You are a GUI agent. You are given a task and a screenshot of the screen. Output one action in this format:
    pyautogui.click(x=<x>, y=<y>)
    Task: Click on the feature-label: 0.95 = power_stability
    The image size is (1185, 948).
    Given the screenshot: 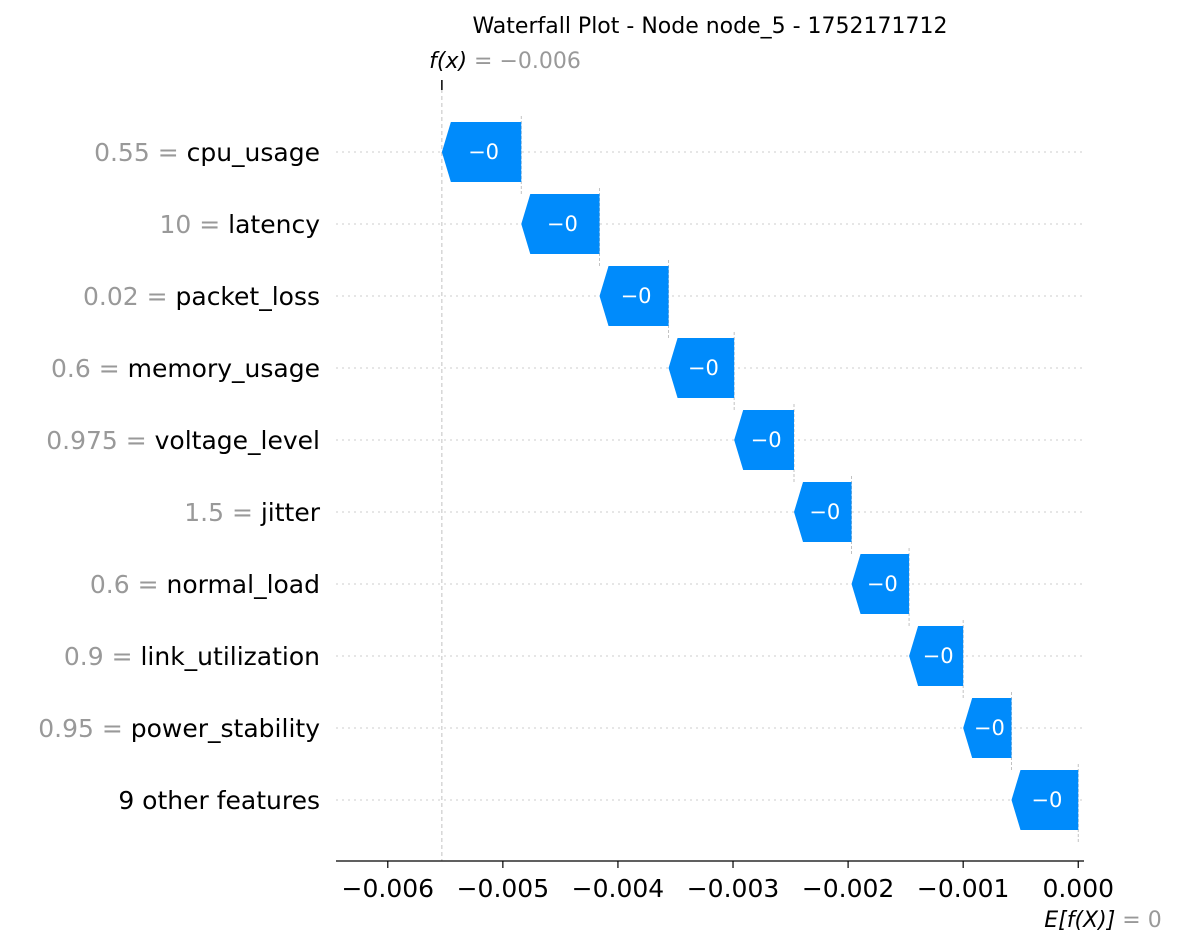 What is the action you would take?
    pyautogui.click(x=179, y=728)
    